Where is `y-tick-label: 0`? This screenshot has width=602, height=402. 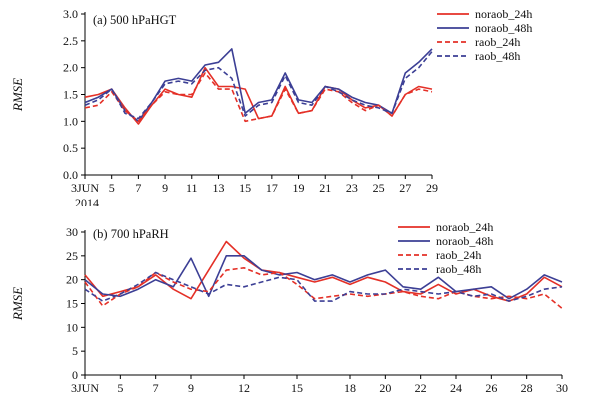 y-tick-label: 0 is located at coordinates (75, 375).